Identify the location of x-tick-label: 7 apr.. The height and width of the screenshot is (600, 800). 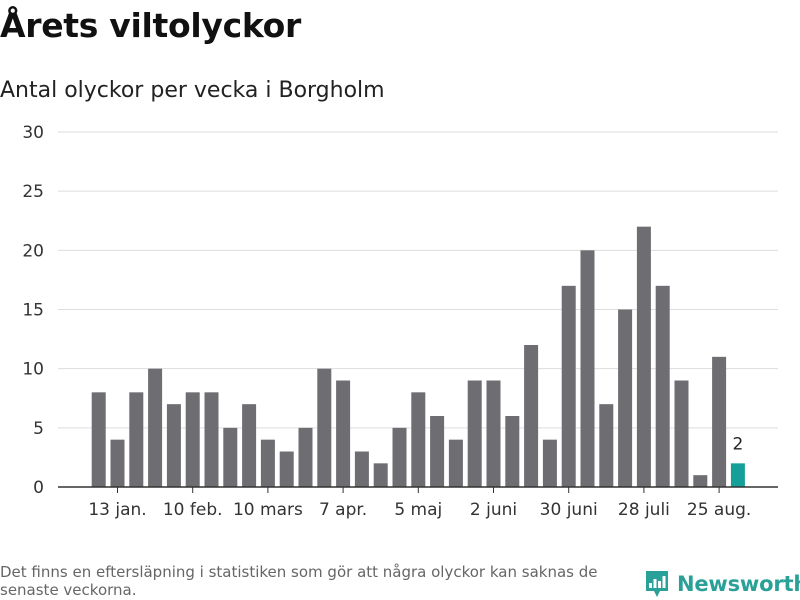
(343, 510).